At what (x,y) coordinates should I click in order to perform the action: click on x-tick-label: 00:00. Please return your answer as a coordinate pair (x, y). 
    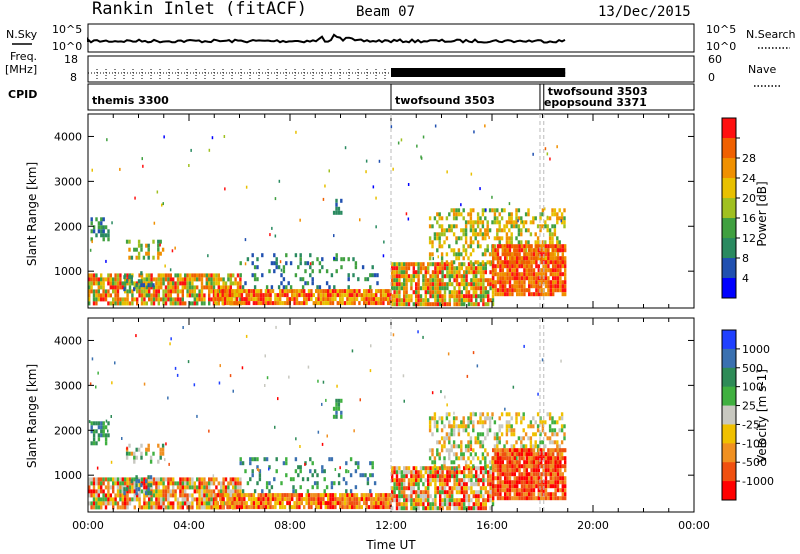
    Looking at the image, I should click on (694, 525).